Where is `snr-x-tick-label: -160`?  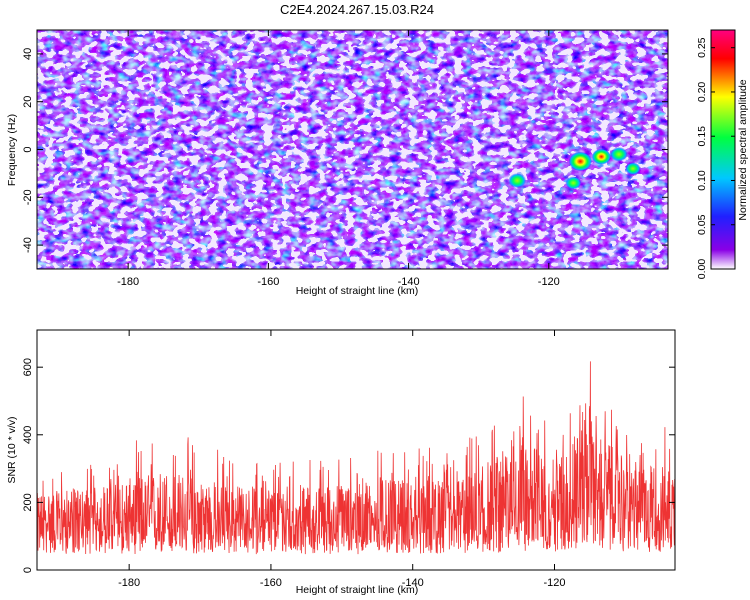
snr-x-tick-label: -160 is located at coordinates (271, 583).